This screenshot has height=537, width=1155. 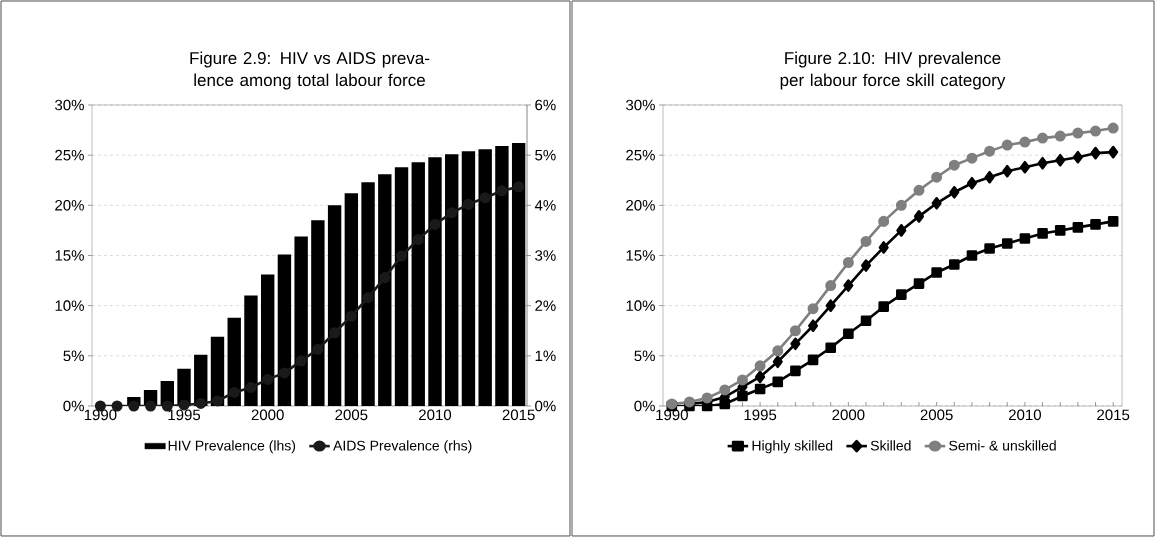 I want to click on y2-tick-label: 1%, so click(x=545, y=356).